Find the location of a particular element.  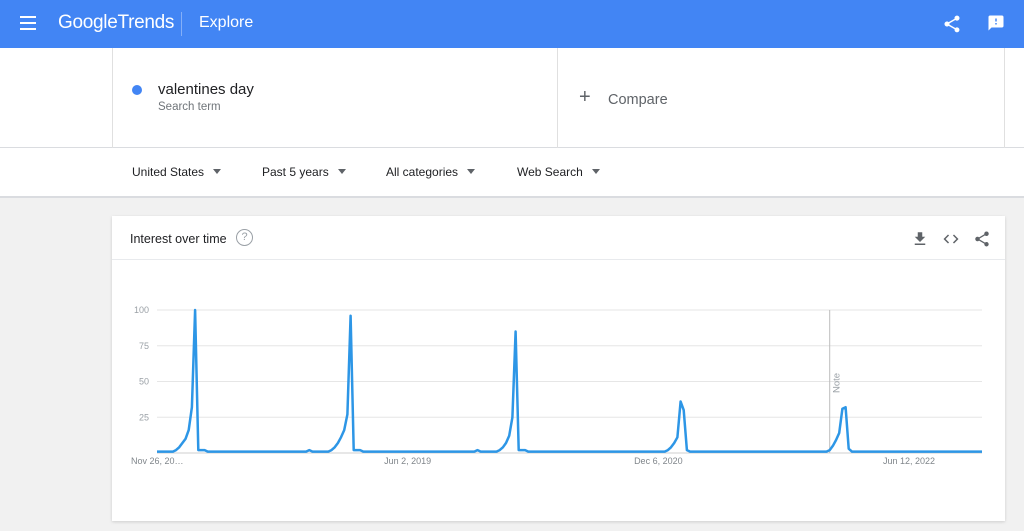

time-range-dropdown: Past 5 years is located at coordinates (304, 172).